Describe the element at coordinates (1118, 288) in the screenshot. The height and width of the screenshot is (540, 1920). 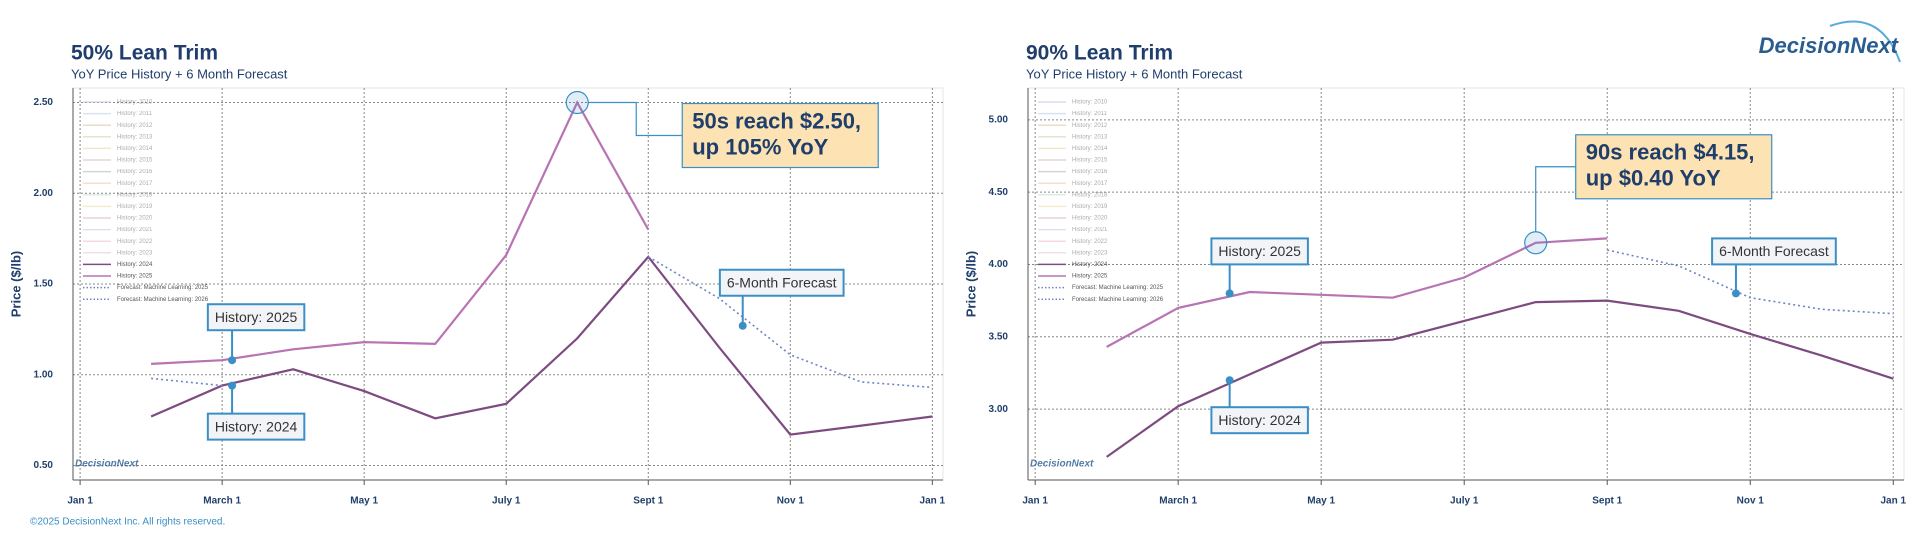
I see `legend-label: Forecast: Machine Learning: 2025` at that location.